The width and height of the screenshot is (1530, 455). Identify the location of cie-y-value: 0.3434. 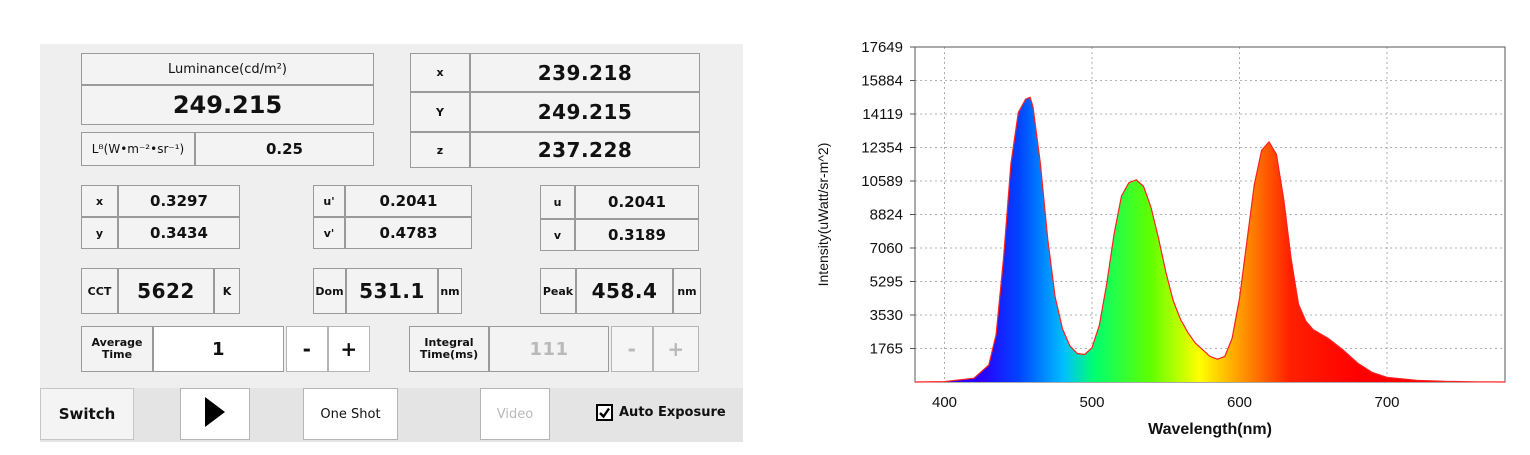
(179, 233).